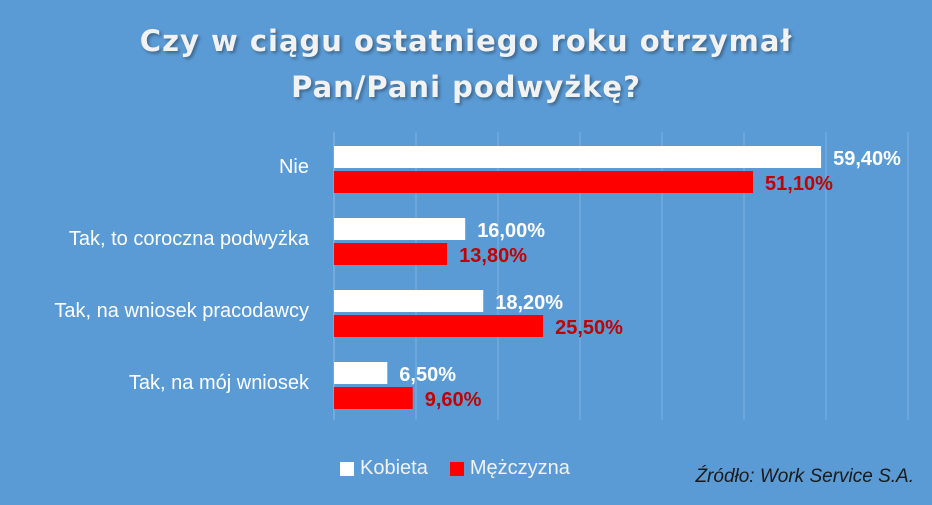 Image resolution: width=932 pixels, height=505 pixels. What do you see at coordinates (589, 328) in the screenshot?
I see `data-label: 25,50%` at bounding box center [589, 328].